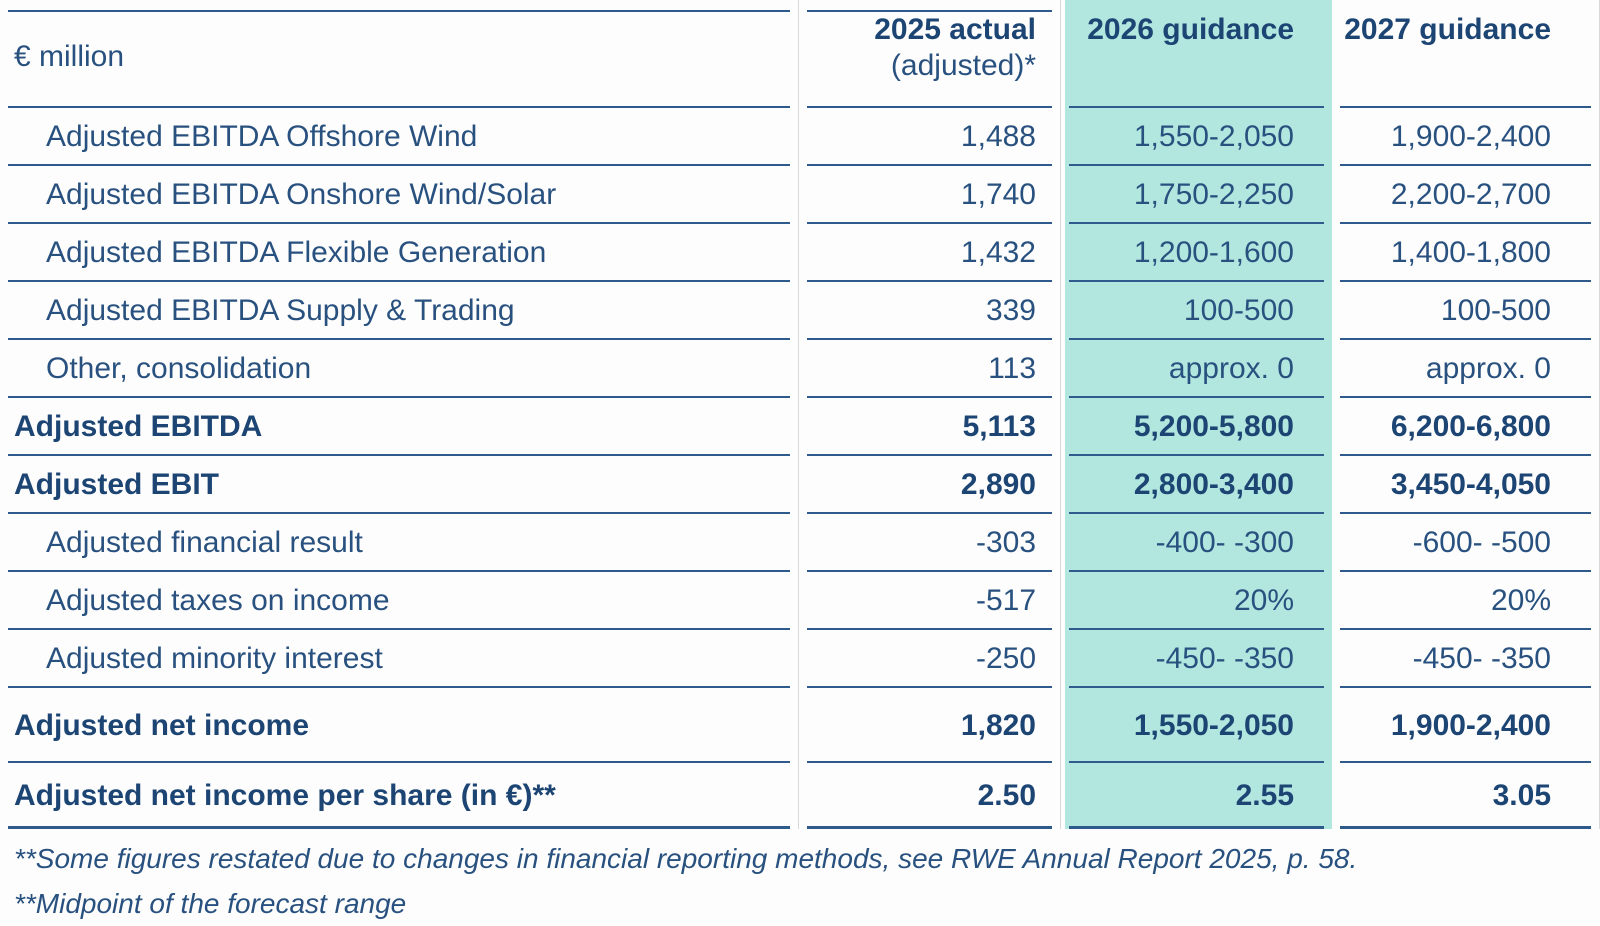  I want to click on cell-value: 1,488, so click(929, 137).